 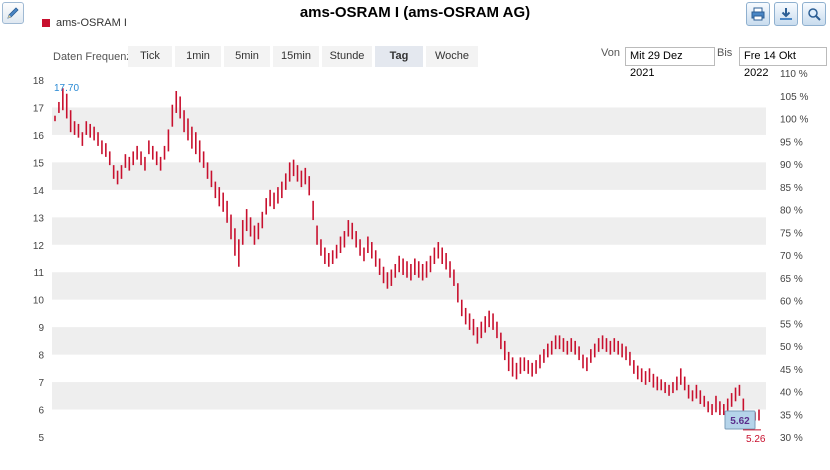 What do you see at coordinates (452, 56) in the screenshot?
I see `frequency-woche: Woche` at bounding box center [452, 56].